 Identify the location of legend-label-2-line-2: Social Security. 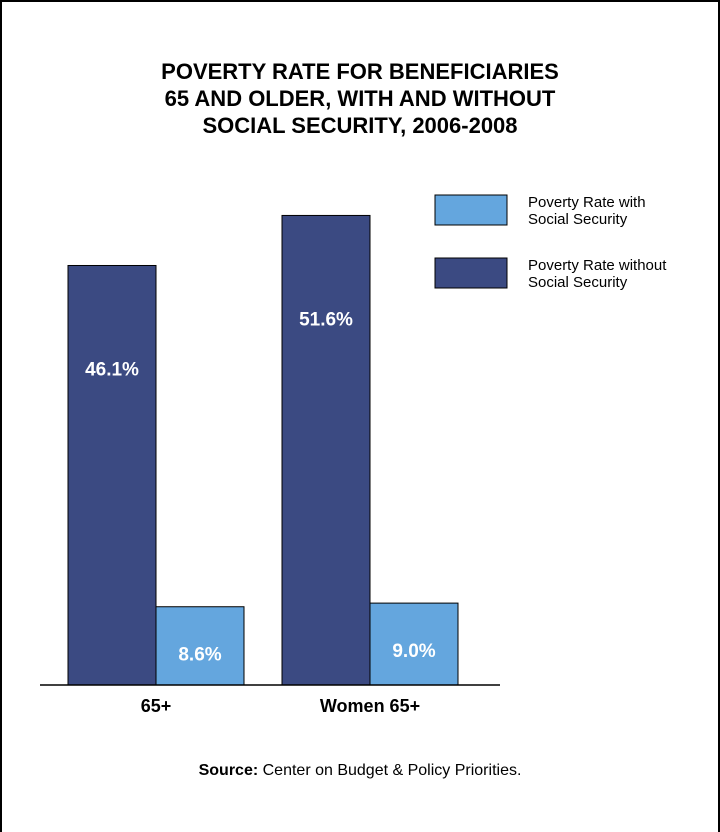
(578, 282).